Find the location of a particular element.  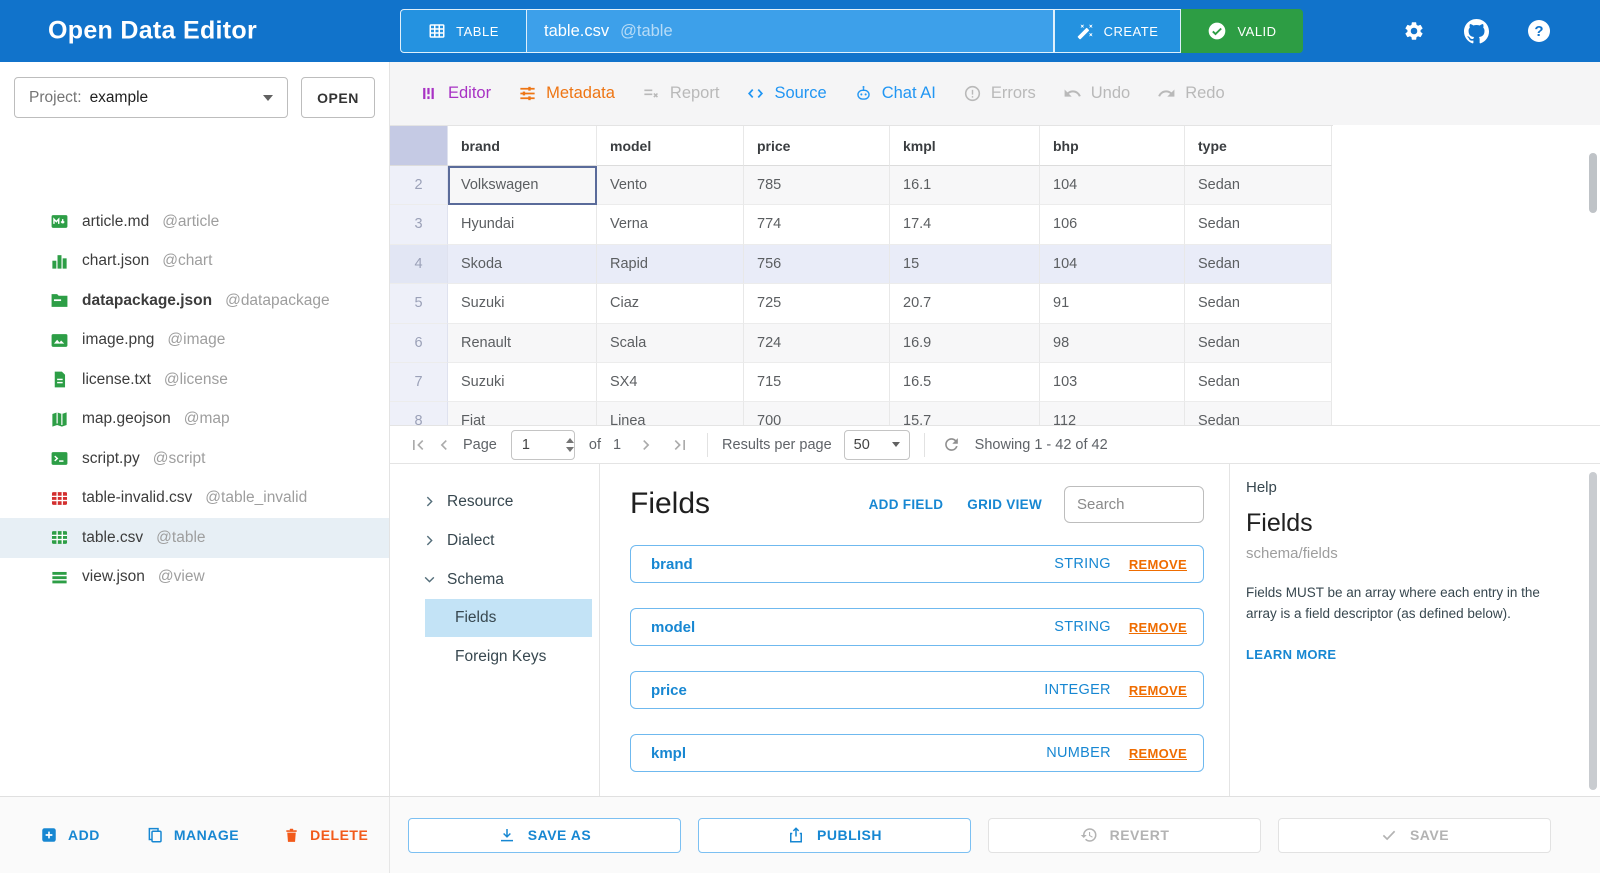

previous-page-icon is located at coordinates (444, 445).